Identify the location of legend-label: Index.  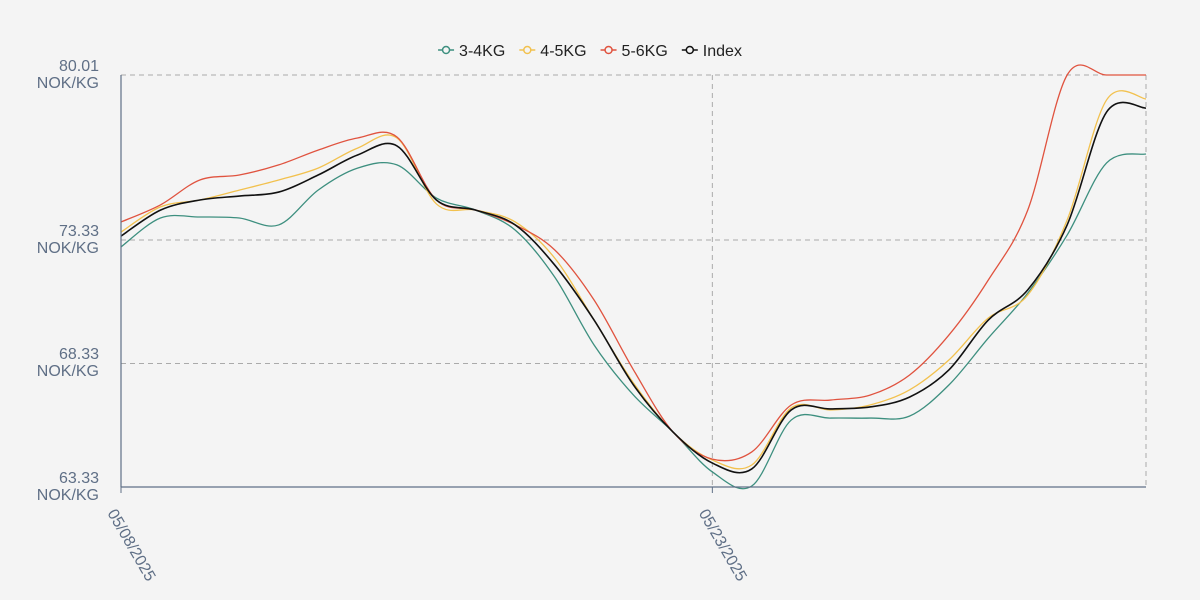
(722, 51).